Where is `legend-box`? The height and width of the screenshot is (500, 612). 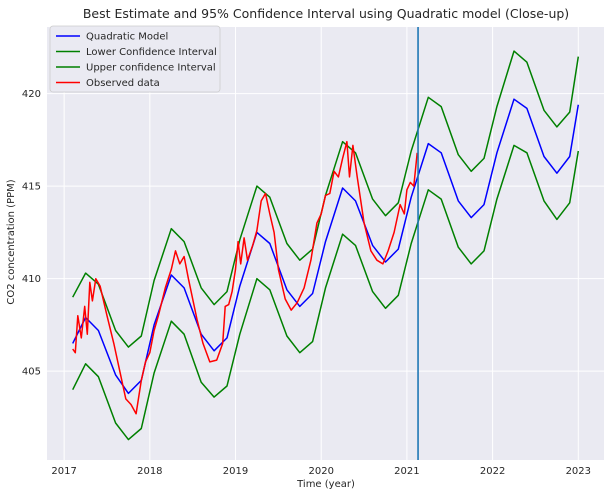 legend-box is located at coordinates (135, 59).